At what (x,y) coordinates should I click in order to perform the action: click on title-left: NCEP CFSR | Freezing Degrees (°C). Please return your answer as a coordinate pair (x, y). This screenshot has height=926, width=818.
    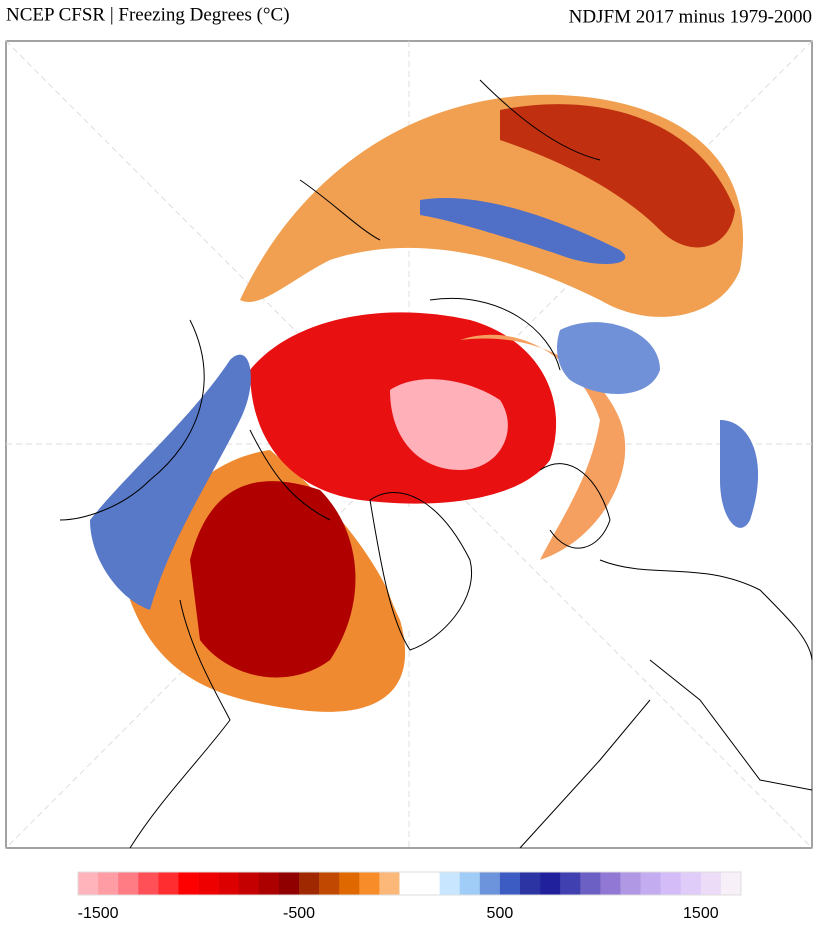
    Looking at the image, I should click on (148, 14).